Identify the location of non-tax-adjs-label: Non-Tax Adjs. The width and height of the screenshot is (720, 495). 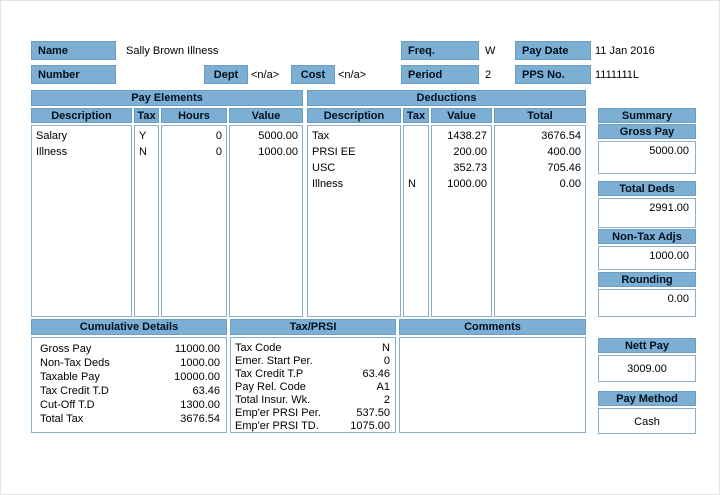
(647, 236).